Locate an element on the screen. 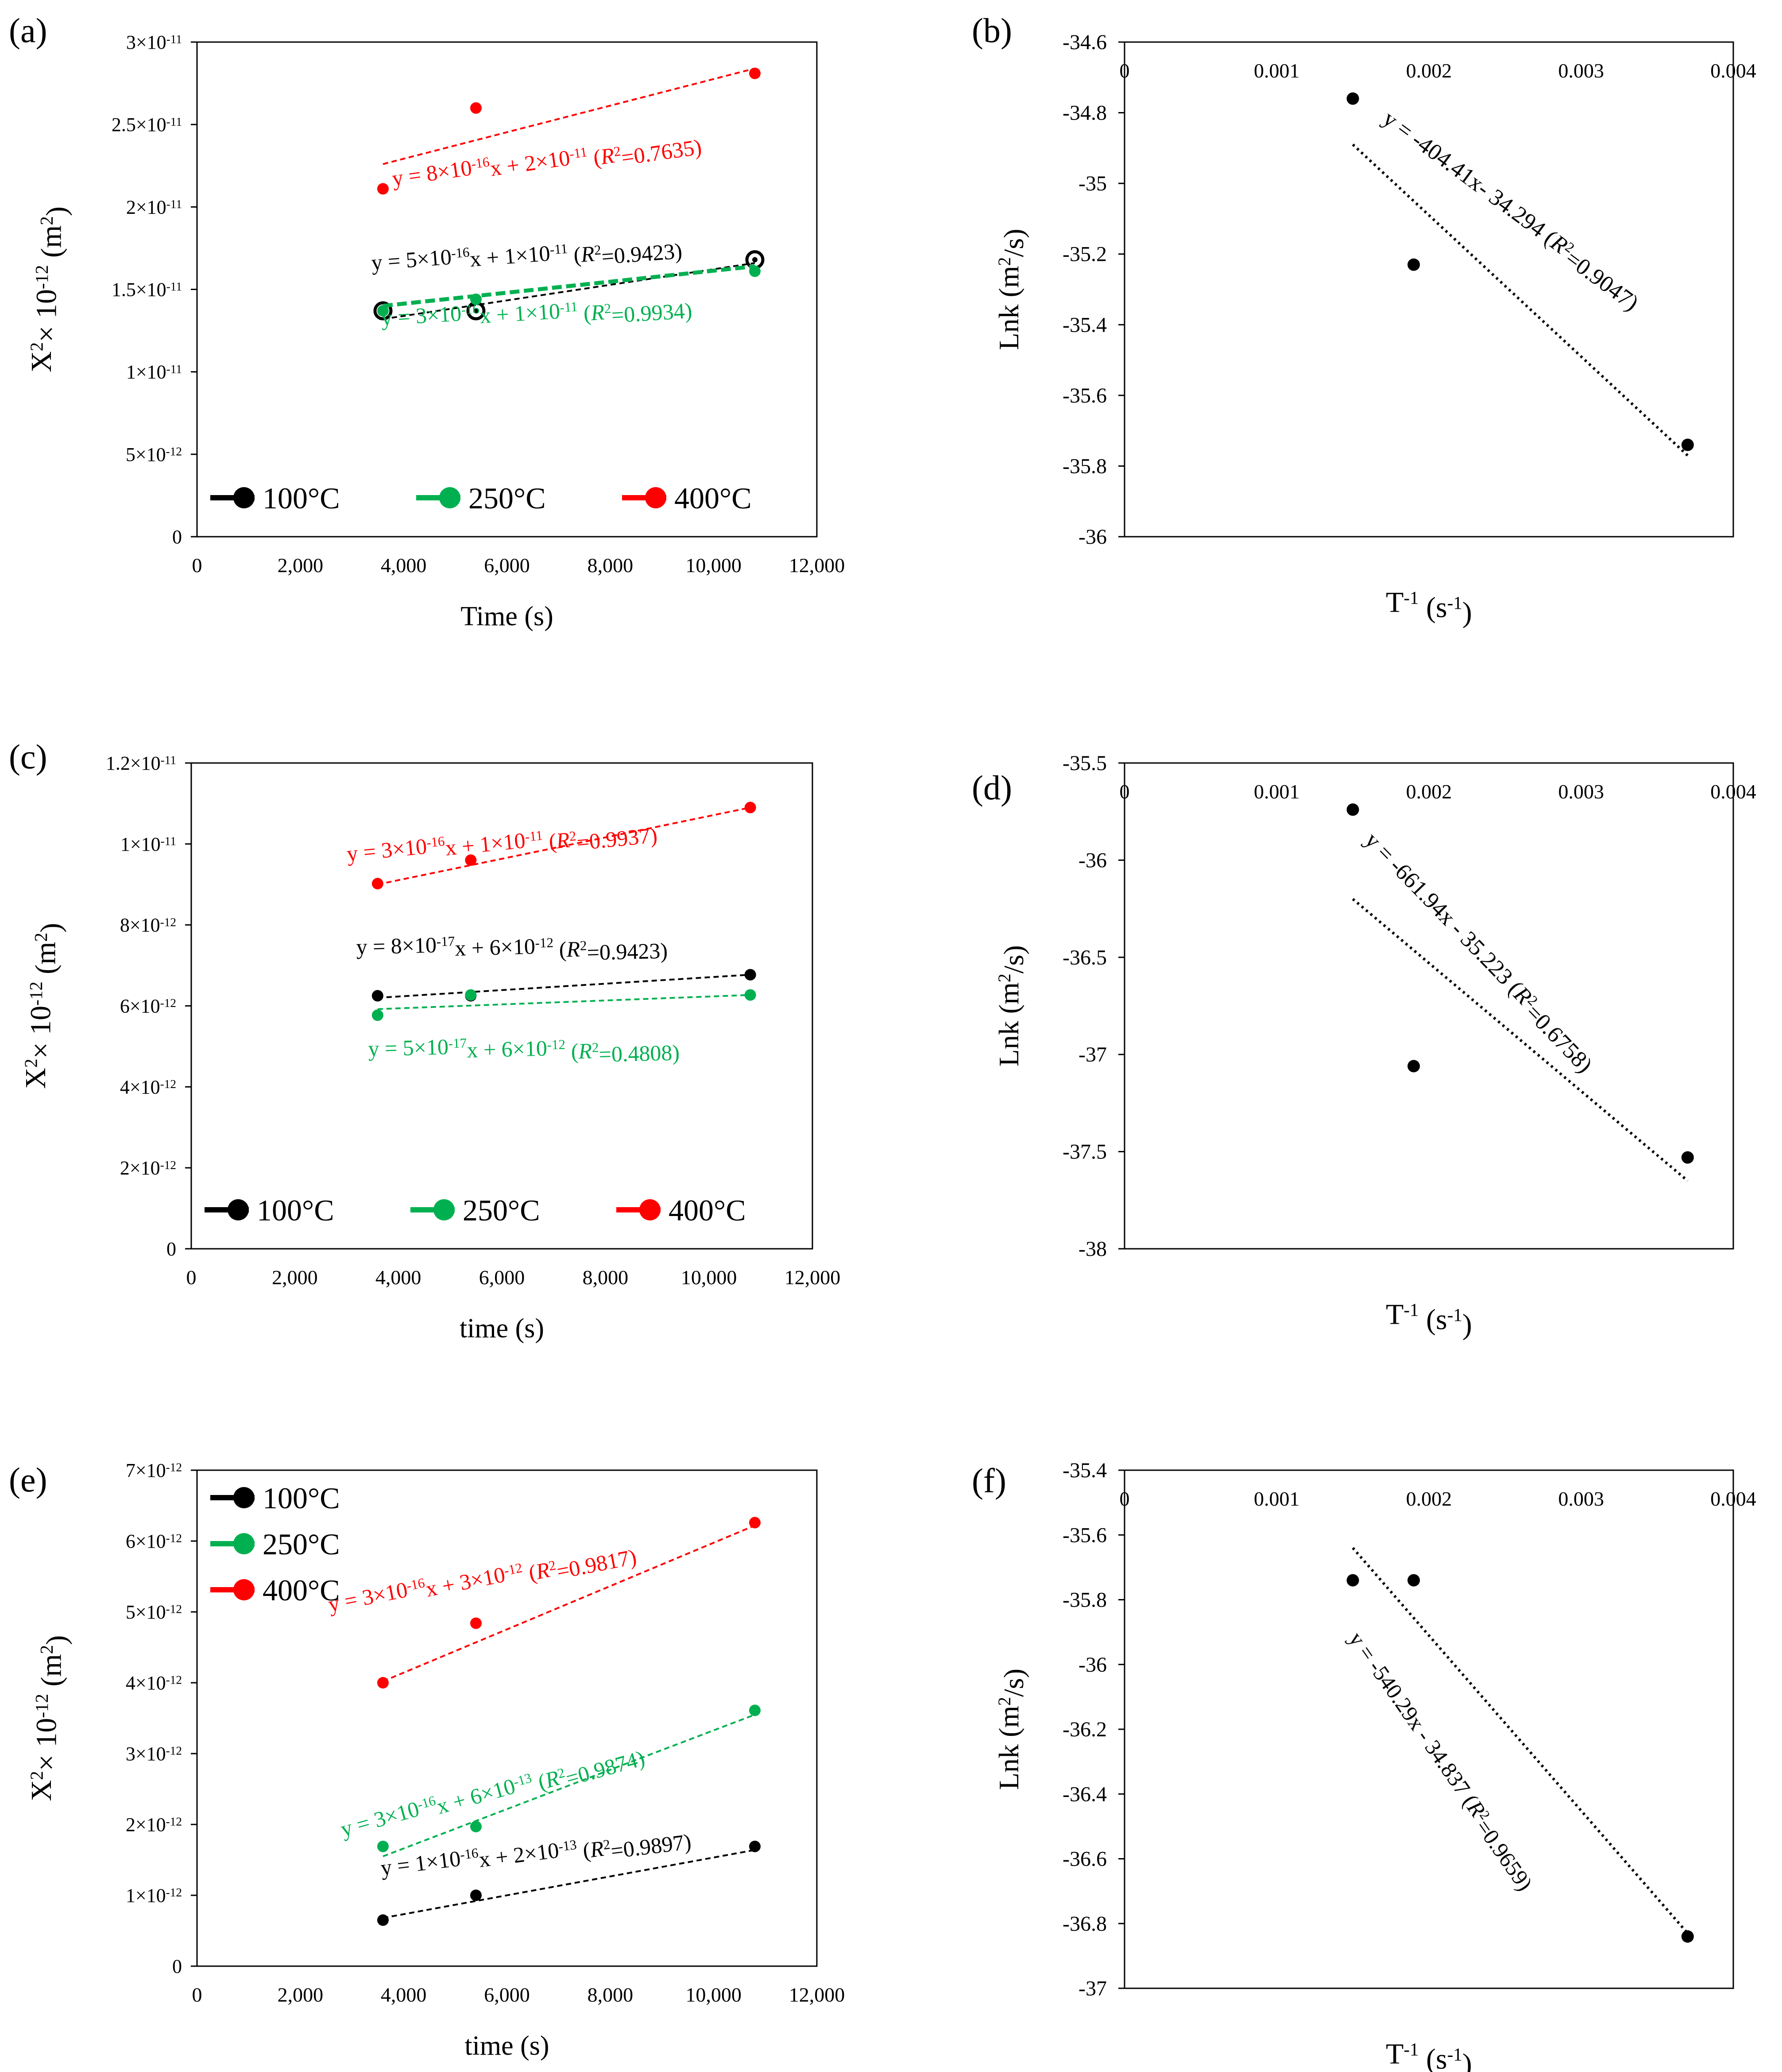 The height and width of the screenshot is (2072, 1782). panel-label: (e) is located at coordinates (28, 1480).